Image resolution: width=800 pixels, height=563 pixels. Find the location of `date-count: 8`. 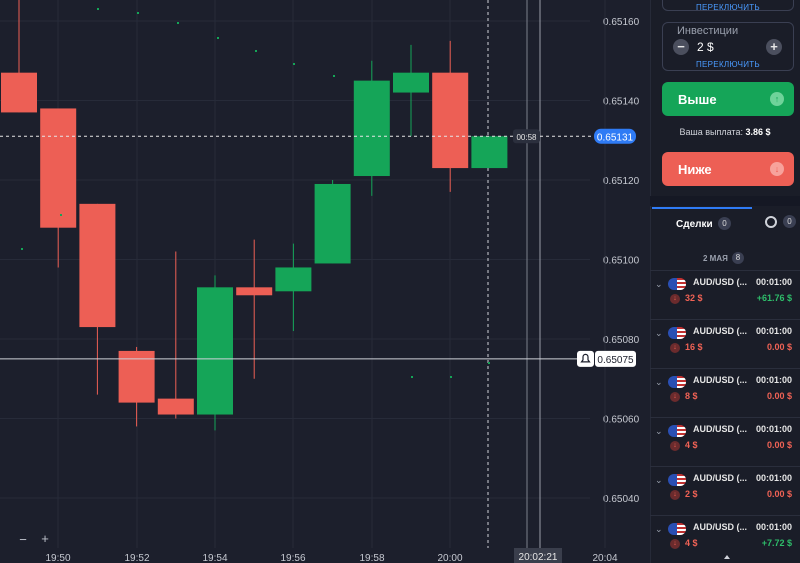

date-count: 8 is located at coordinates (738, 258).